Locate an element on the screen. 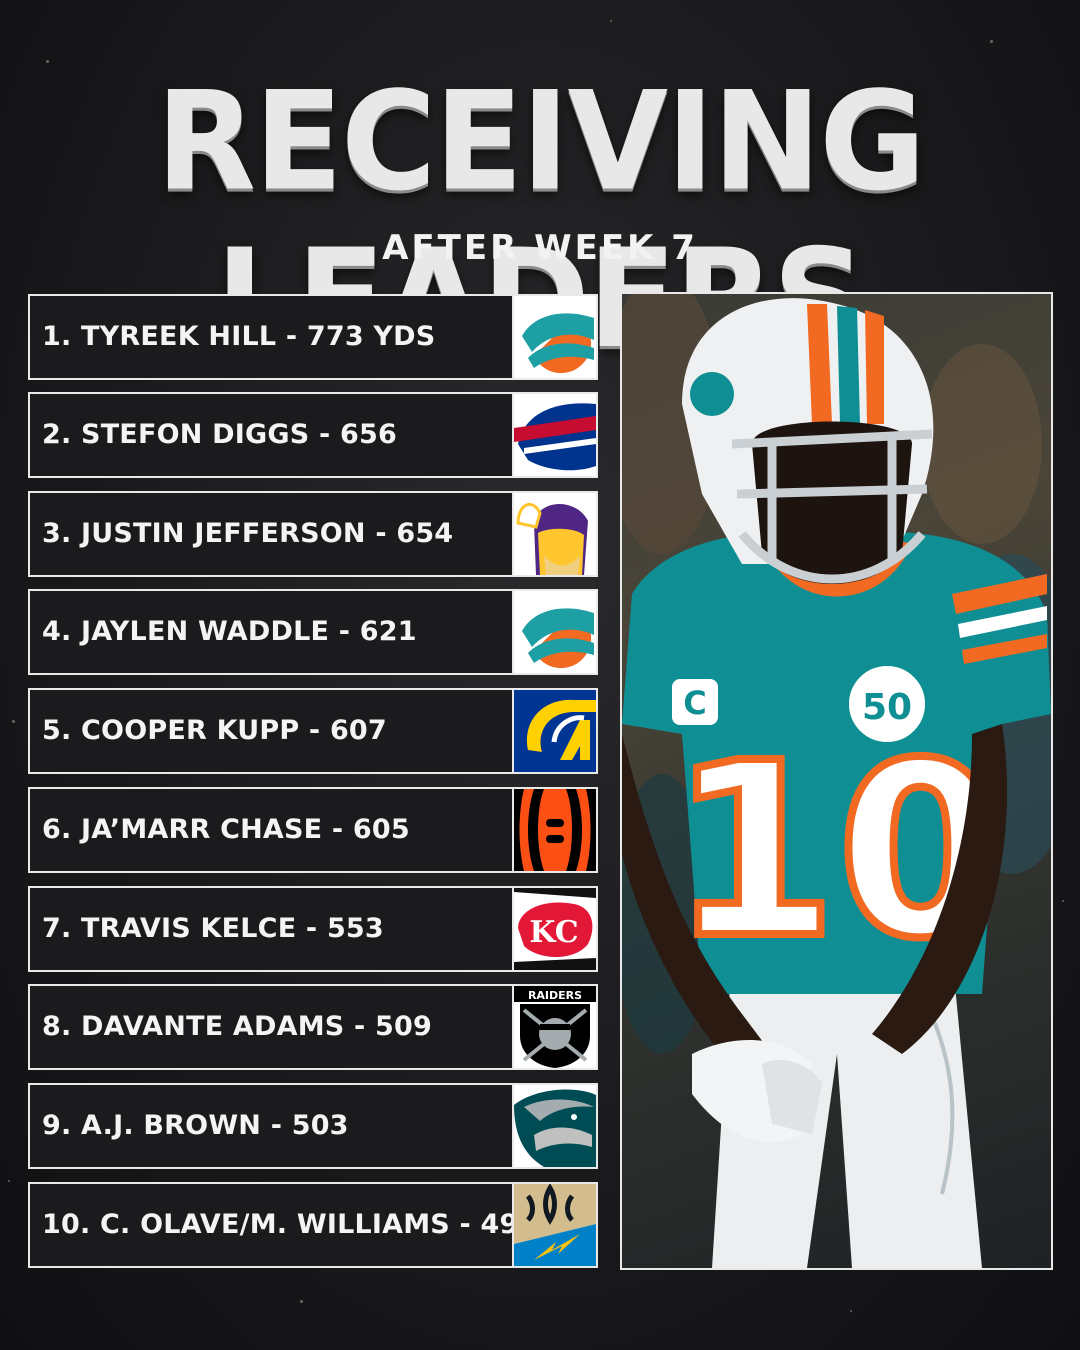 The image size is (1080, 1350). saints-chargers-logo-icon is located at coordinates (554, 1225).